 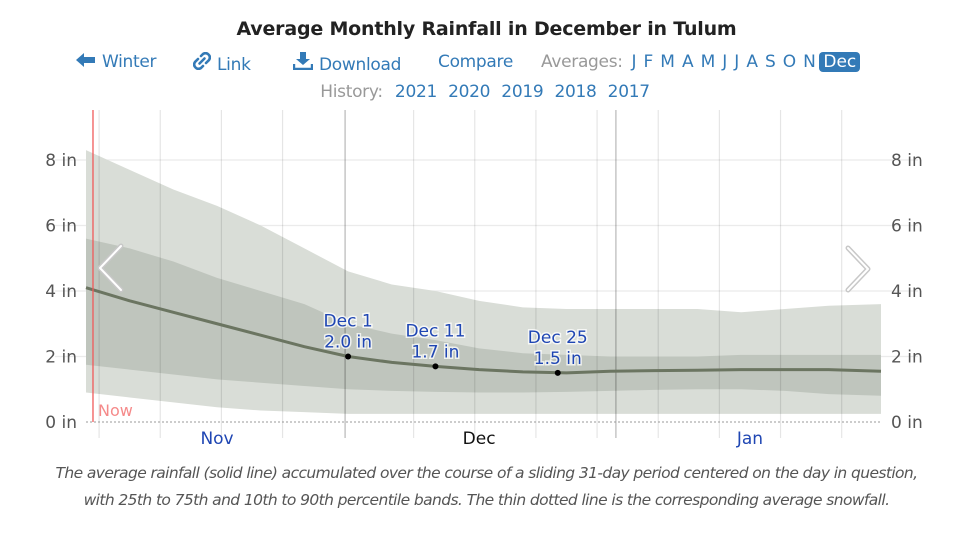 I want to click on annotation-value-label: 1.7 in, so click(x=435, y=352).